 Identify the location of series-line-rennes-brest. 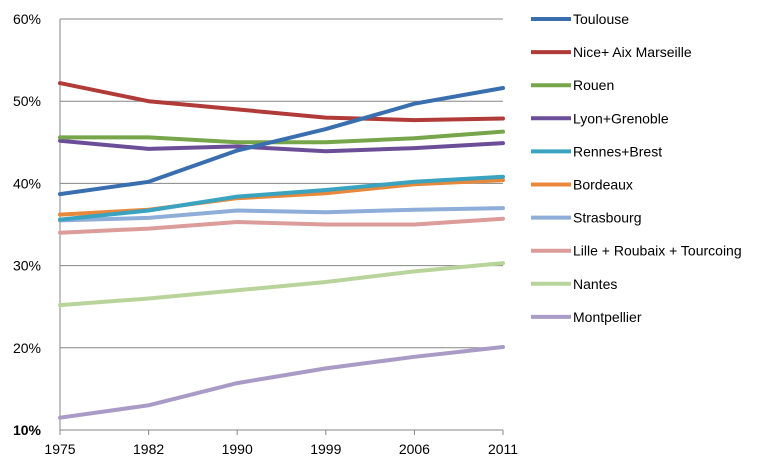
(281, 198).